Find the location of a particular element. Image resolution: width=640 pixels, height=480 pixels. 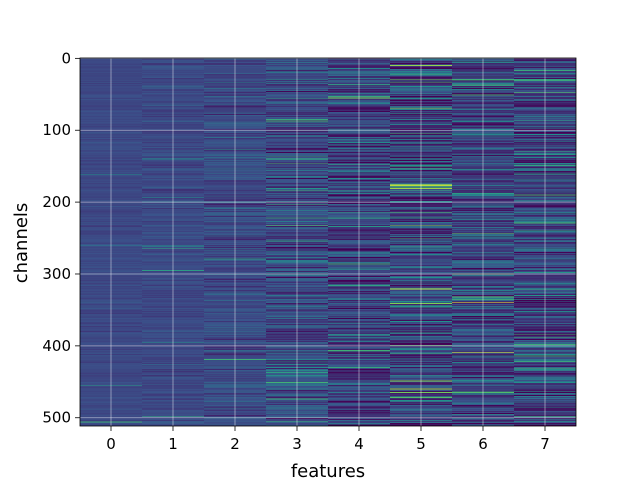

y-tick-label: 400 is located at coordinates (56, 346).